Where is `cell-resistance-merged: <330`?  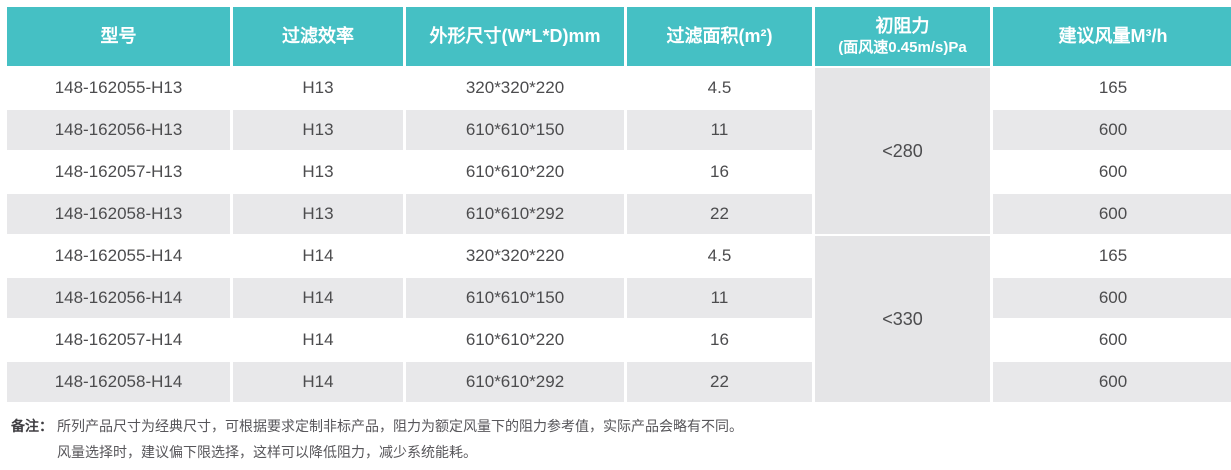
cell-resistance-merged: <330 is located at coordinates (902, 319).